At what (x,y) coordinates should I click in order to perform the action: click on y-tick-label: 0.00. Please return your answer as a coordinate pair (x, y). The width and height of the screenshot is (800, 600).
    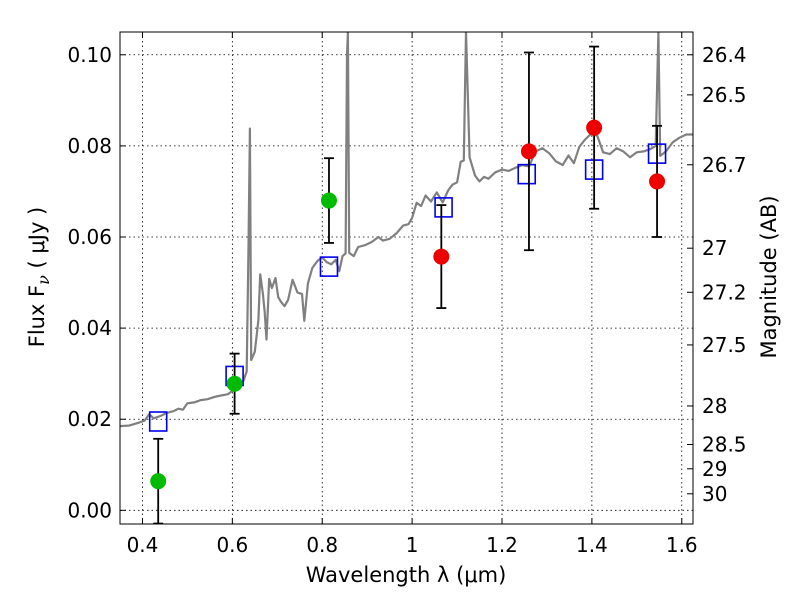
    Looking at the image, I should click on (89, 510).